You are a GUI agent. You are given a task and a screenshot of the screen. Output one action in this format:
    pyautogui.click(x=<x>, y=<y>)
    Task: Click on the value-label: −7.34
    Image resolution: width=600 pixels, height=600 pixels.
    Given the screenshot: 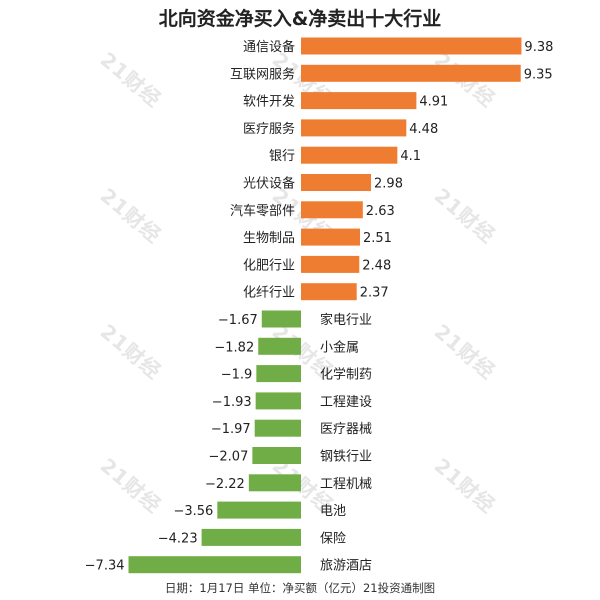 What is the action you would take?
    pyautogui.click(x=105, y=566)
    